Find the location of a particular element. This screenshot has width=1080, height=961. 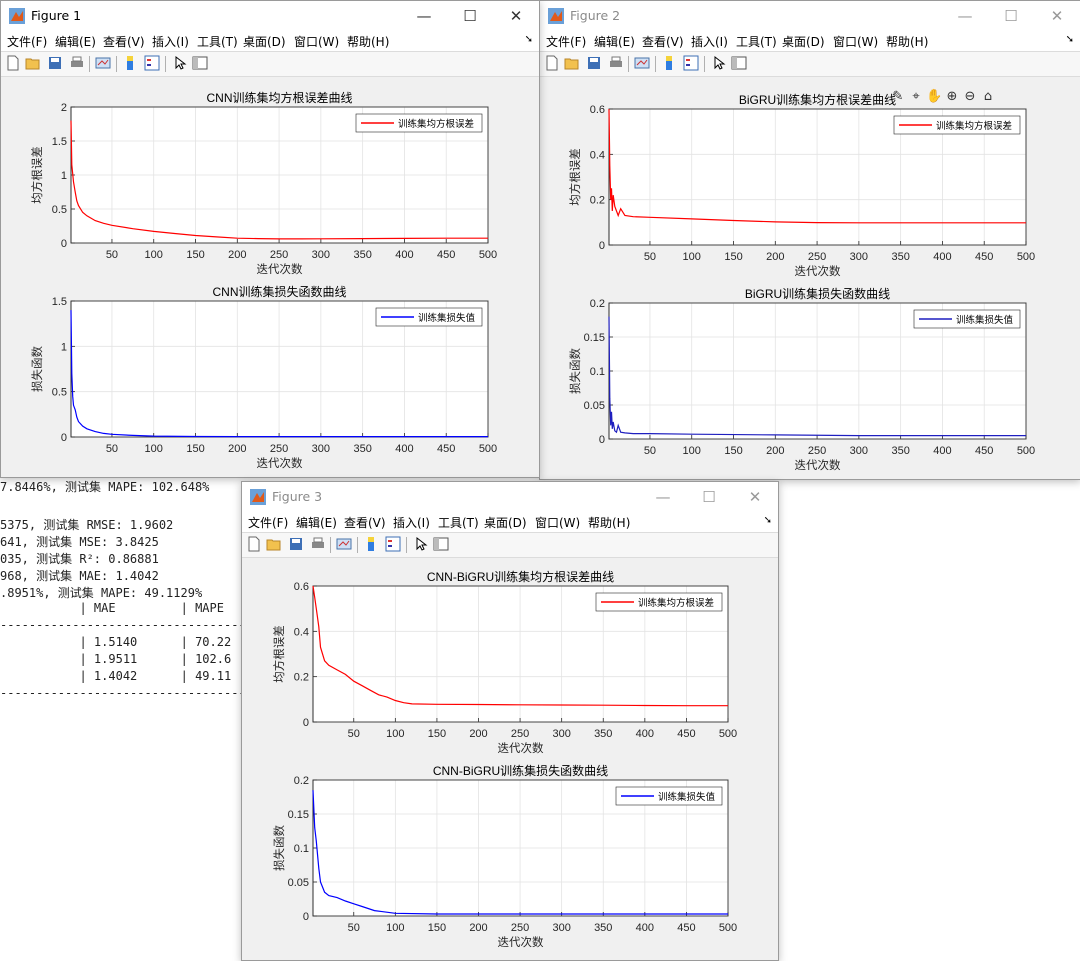

title-bar: Figure 1 — ☐ ✕ is located at coordinates (270, 16).